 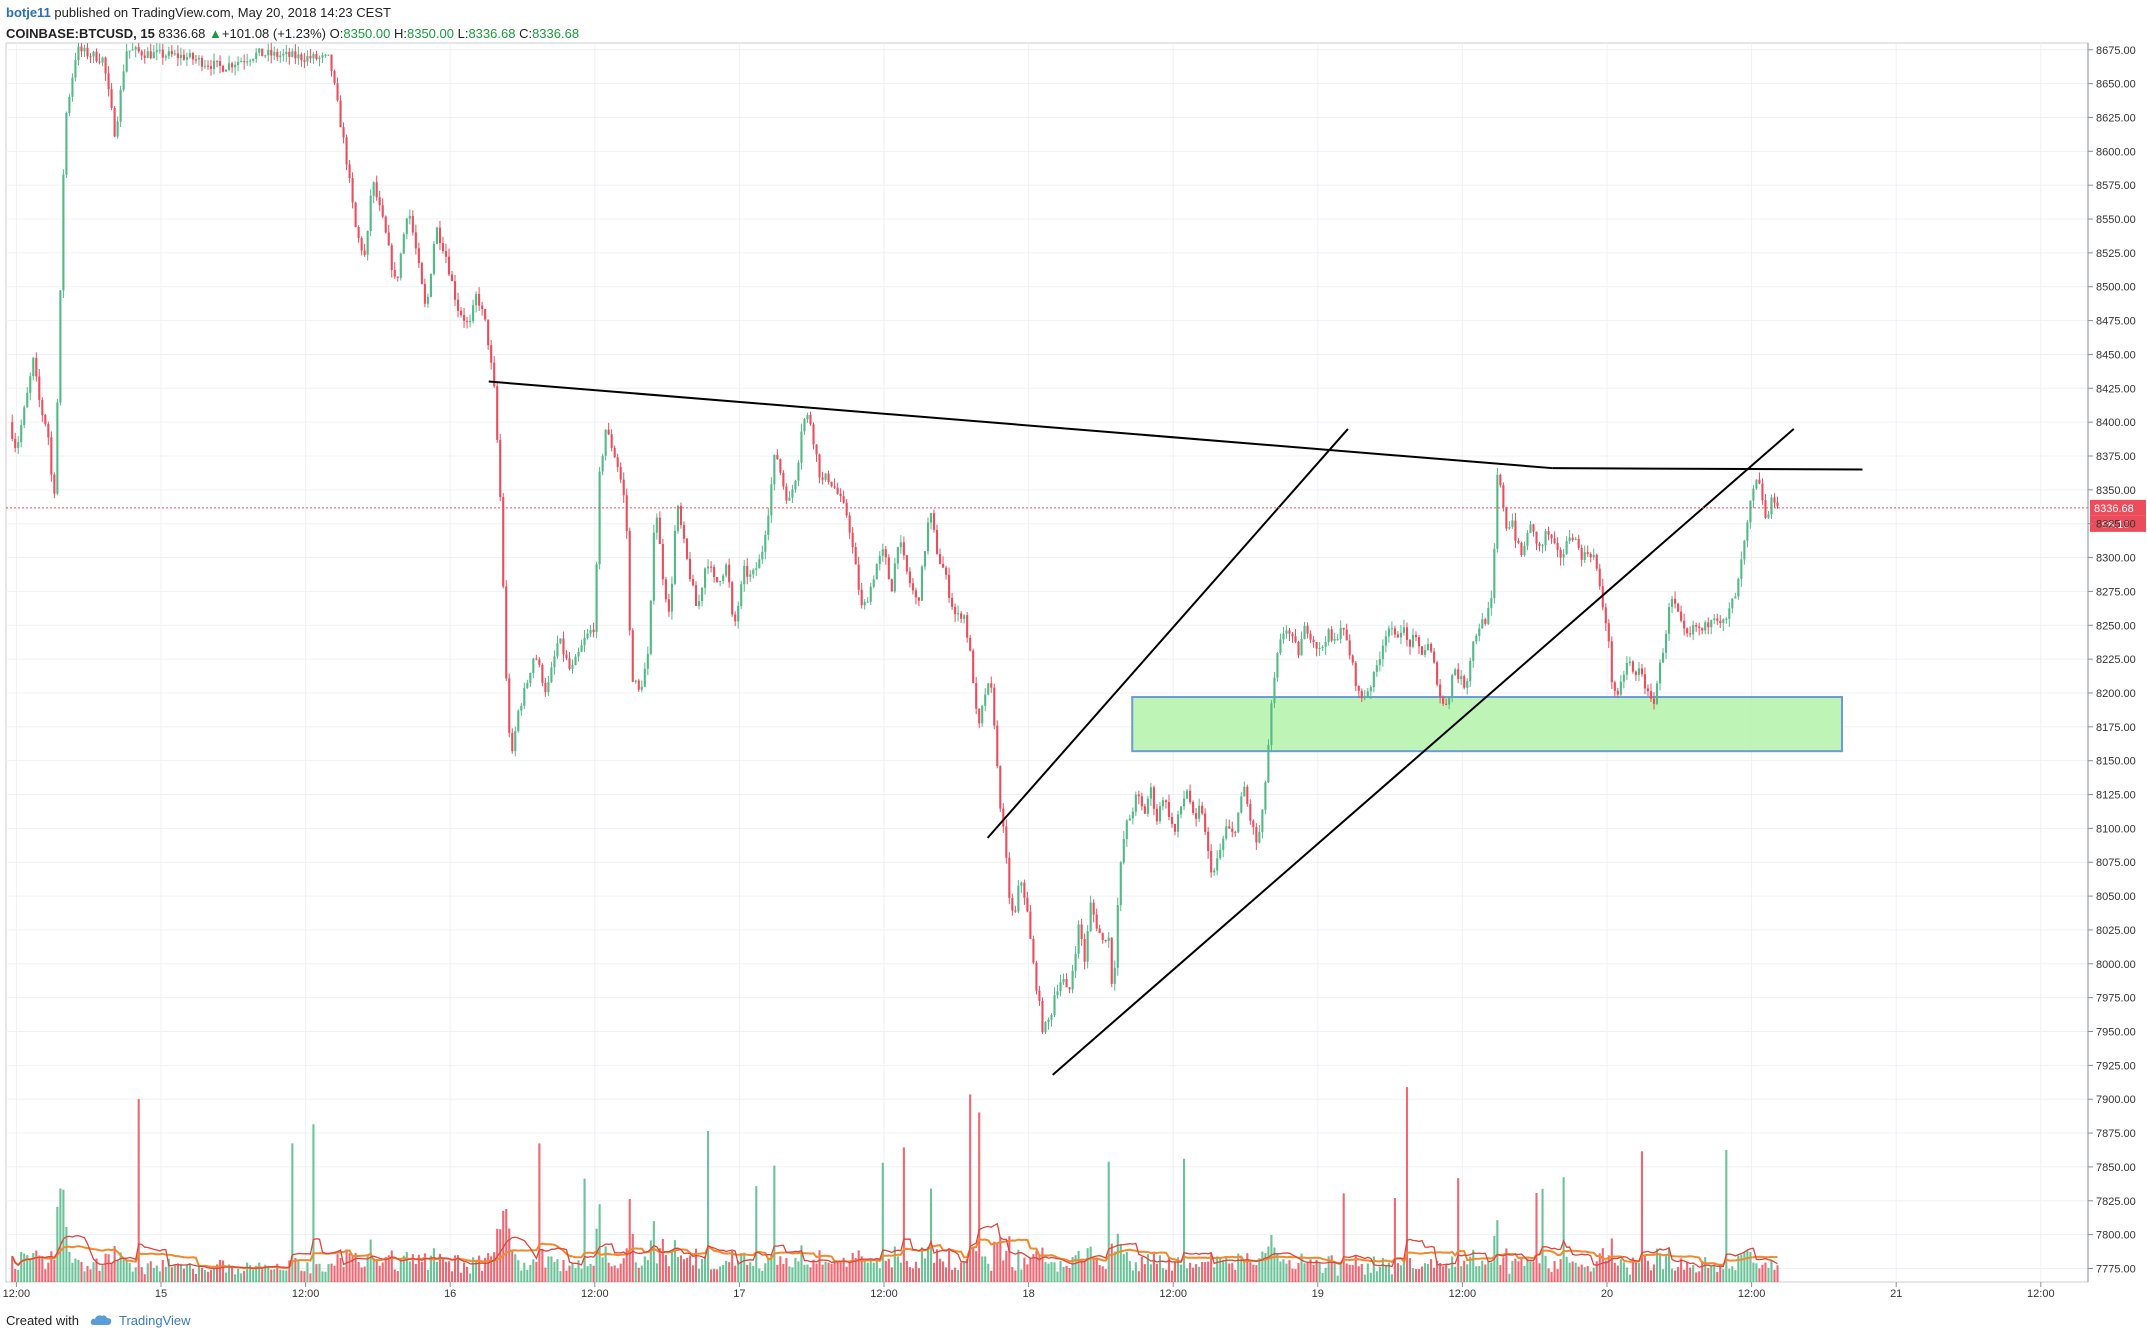 What do you see at coordinates (28, 12) in the screenshot?
I see `author-link: botje11` at bounding box center [28, 12].